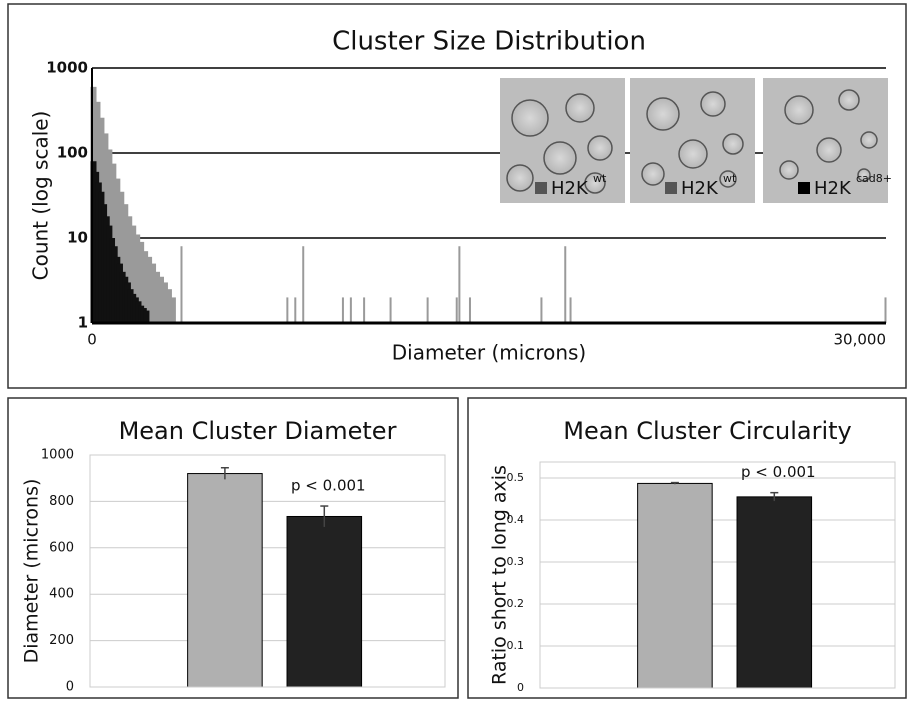  I want to click on y-tick-label: 400, so click(61, 594).